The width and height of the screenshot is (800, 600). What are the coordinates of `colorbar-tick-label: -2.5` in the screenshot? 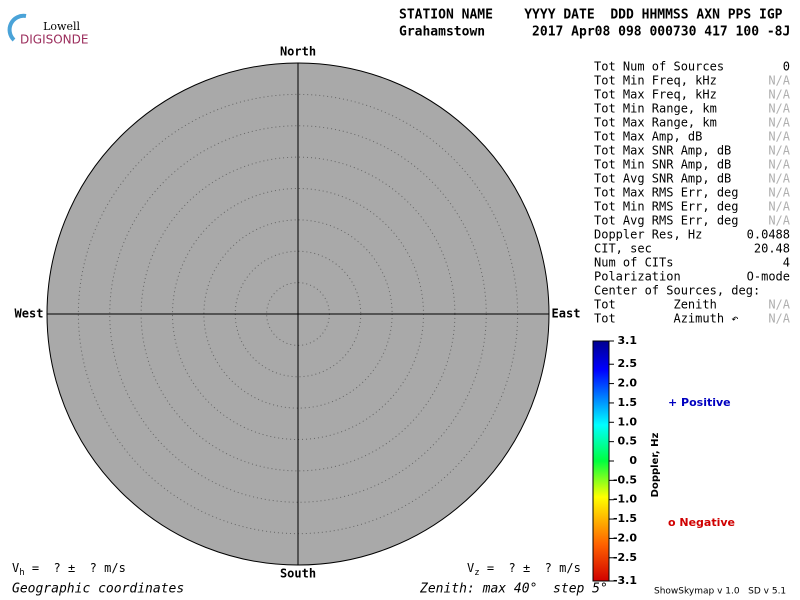 It's located at (625, 557).